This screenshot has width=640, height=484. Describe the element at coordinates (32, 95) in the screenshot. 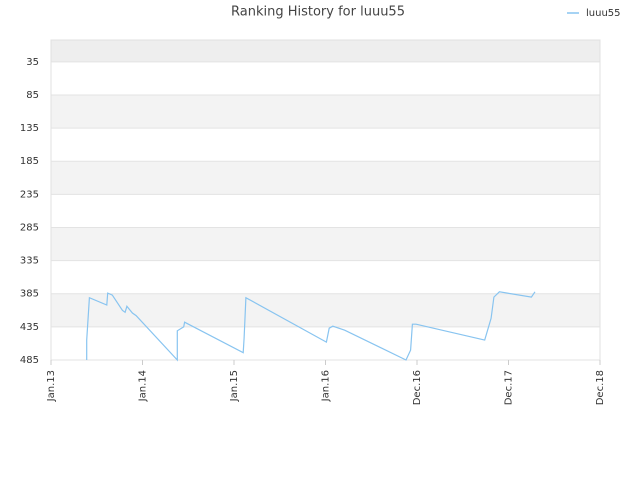

I see `y-tick-label: 85` at that location.